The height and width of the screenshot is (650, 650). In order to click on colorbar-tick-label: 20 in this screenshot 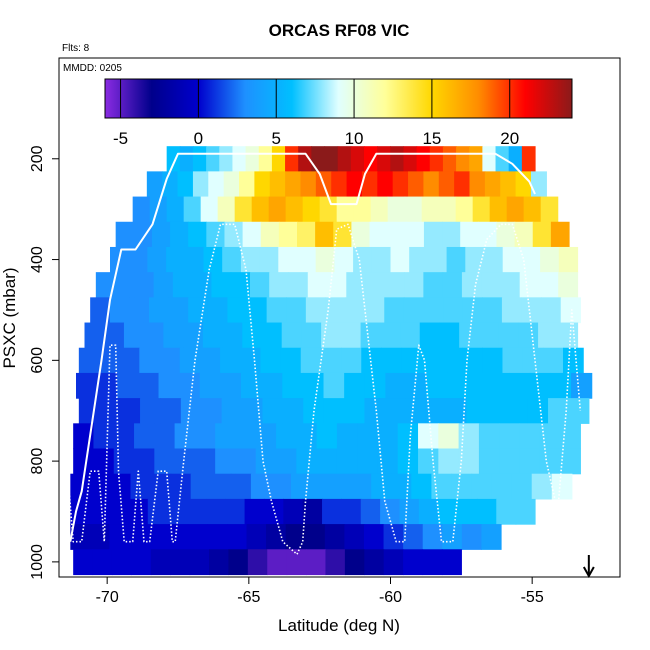, I will do `click(509, 138)`.